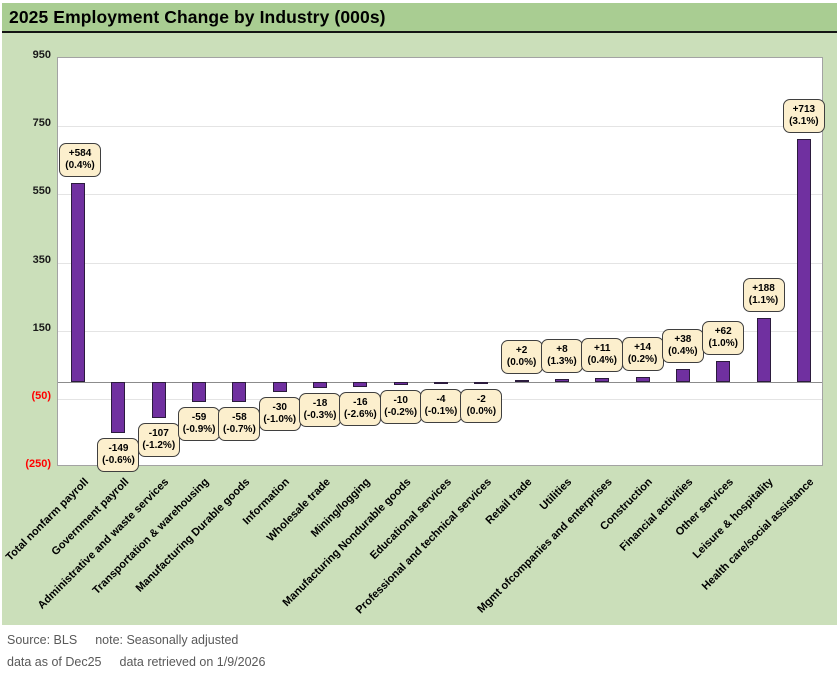 The image size is (839, 674). I want to click on data-as-of-note: data as of Dec25, so click(54, 662).